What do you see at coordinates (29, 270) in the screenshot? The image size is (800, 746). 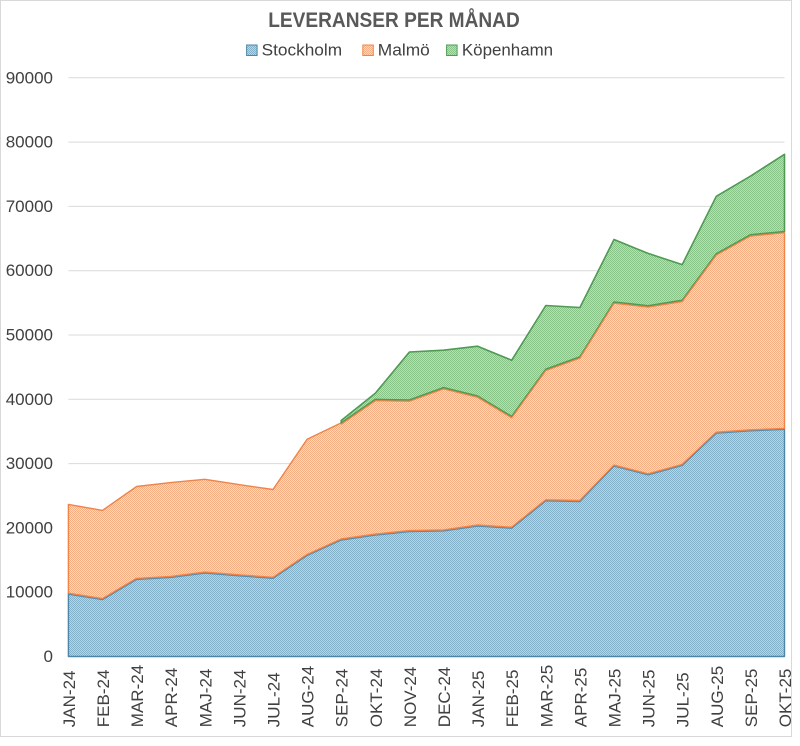 I see `svg-text: 60000` at bounding box center [29, 270].